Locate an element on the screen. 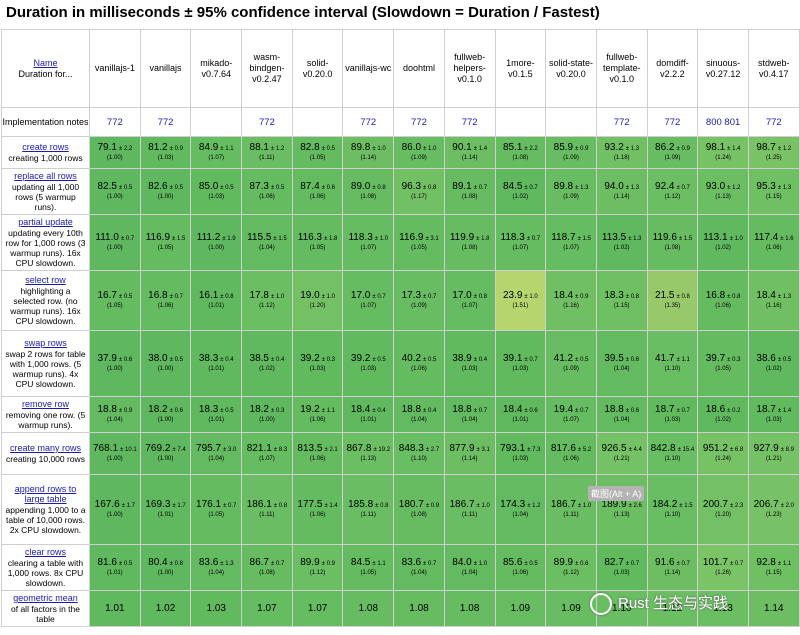 This screenshot has width=800, height=635. result-cell: 113.1 ± 1.0 (1.02) is located at coordinates (723, 242).